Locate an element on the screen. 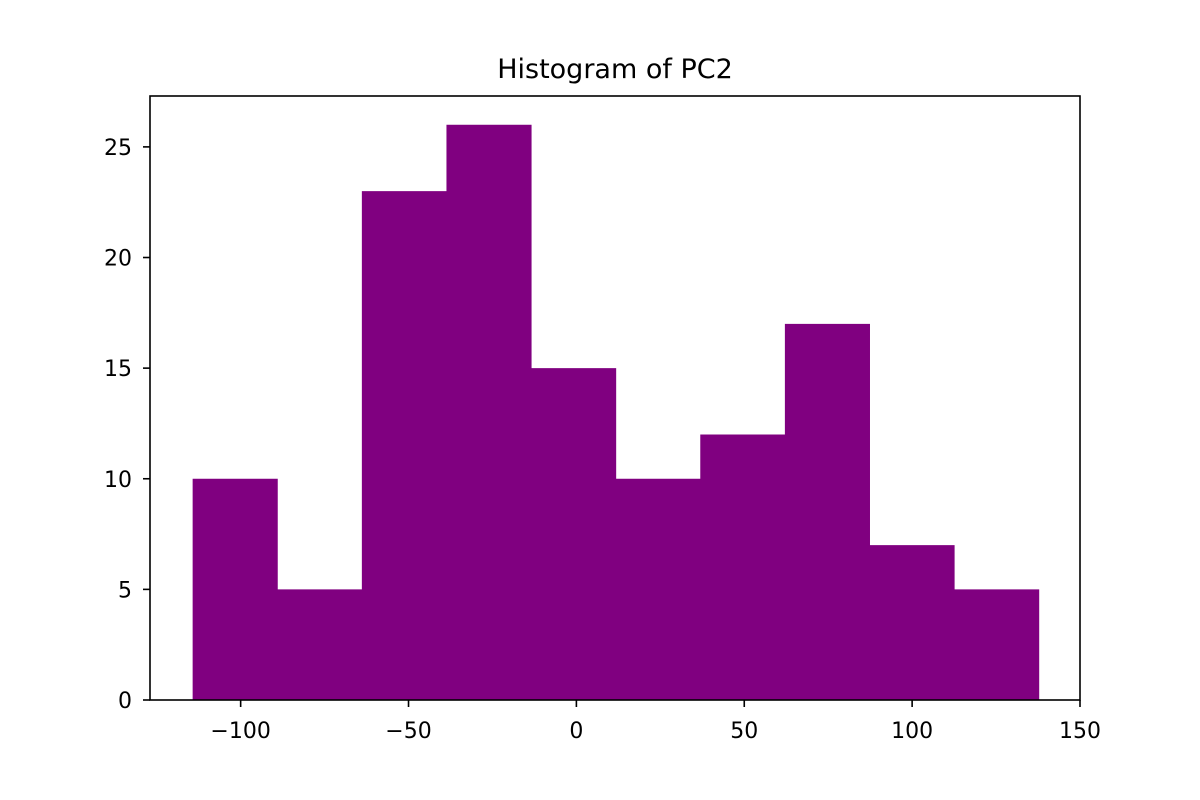  y-tick-label: 15 is located at coordinates (118, 369).